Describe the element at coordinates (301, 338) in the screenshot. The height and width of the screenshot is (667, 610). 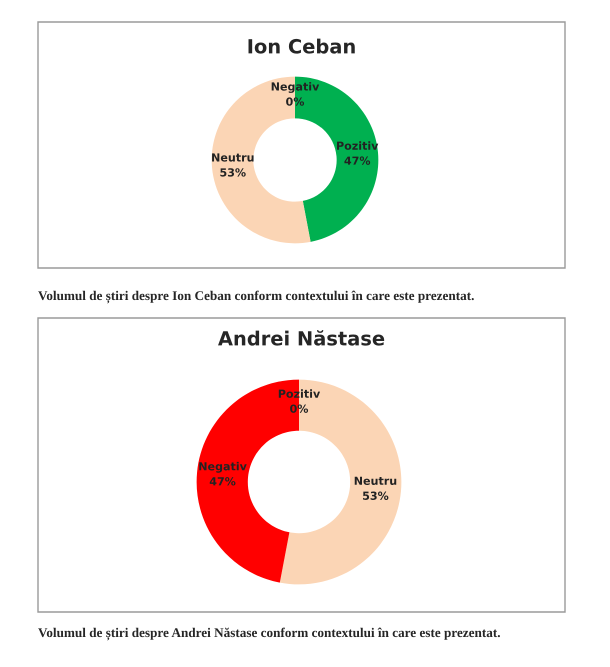
I see `chart-title: Andrei Năstase` at that location.